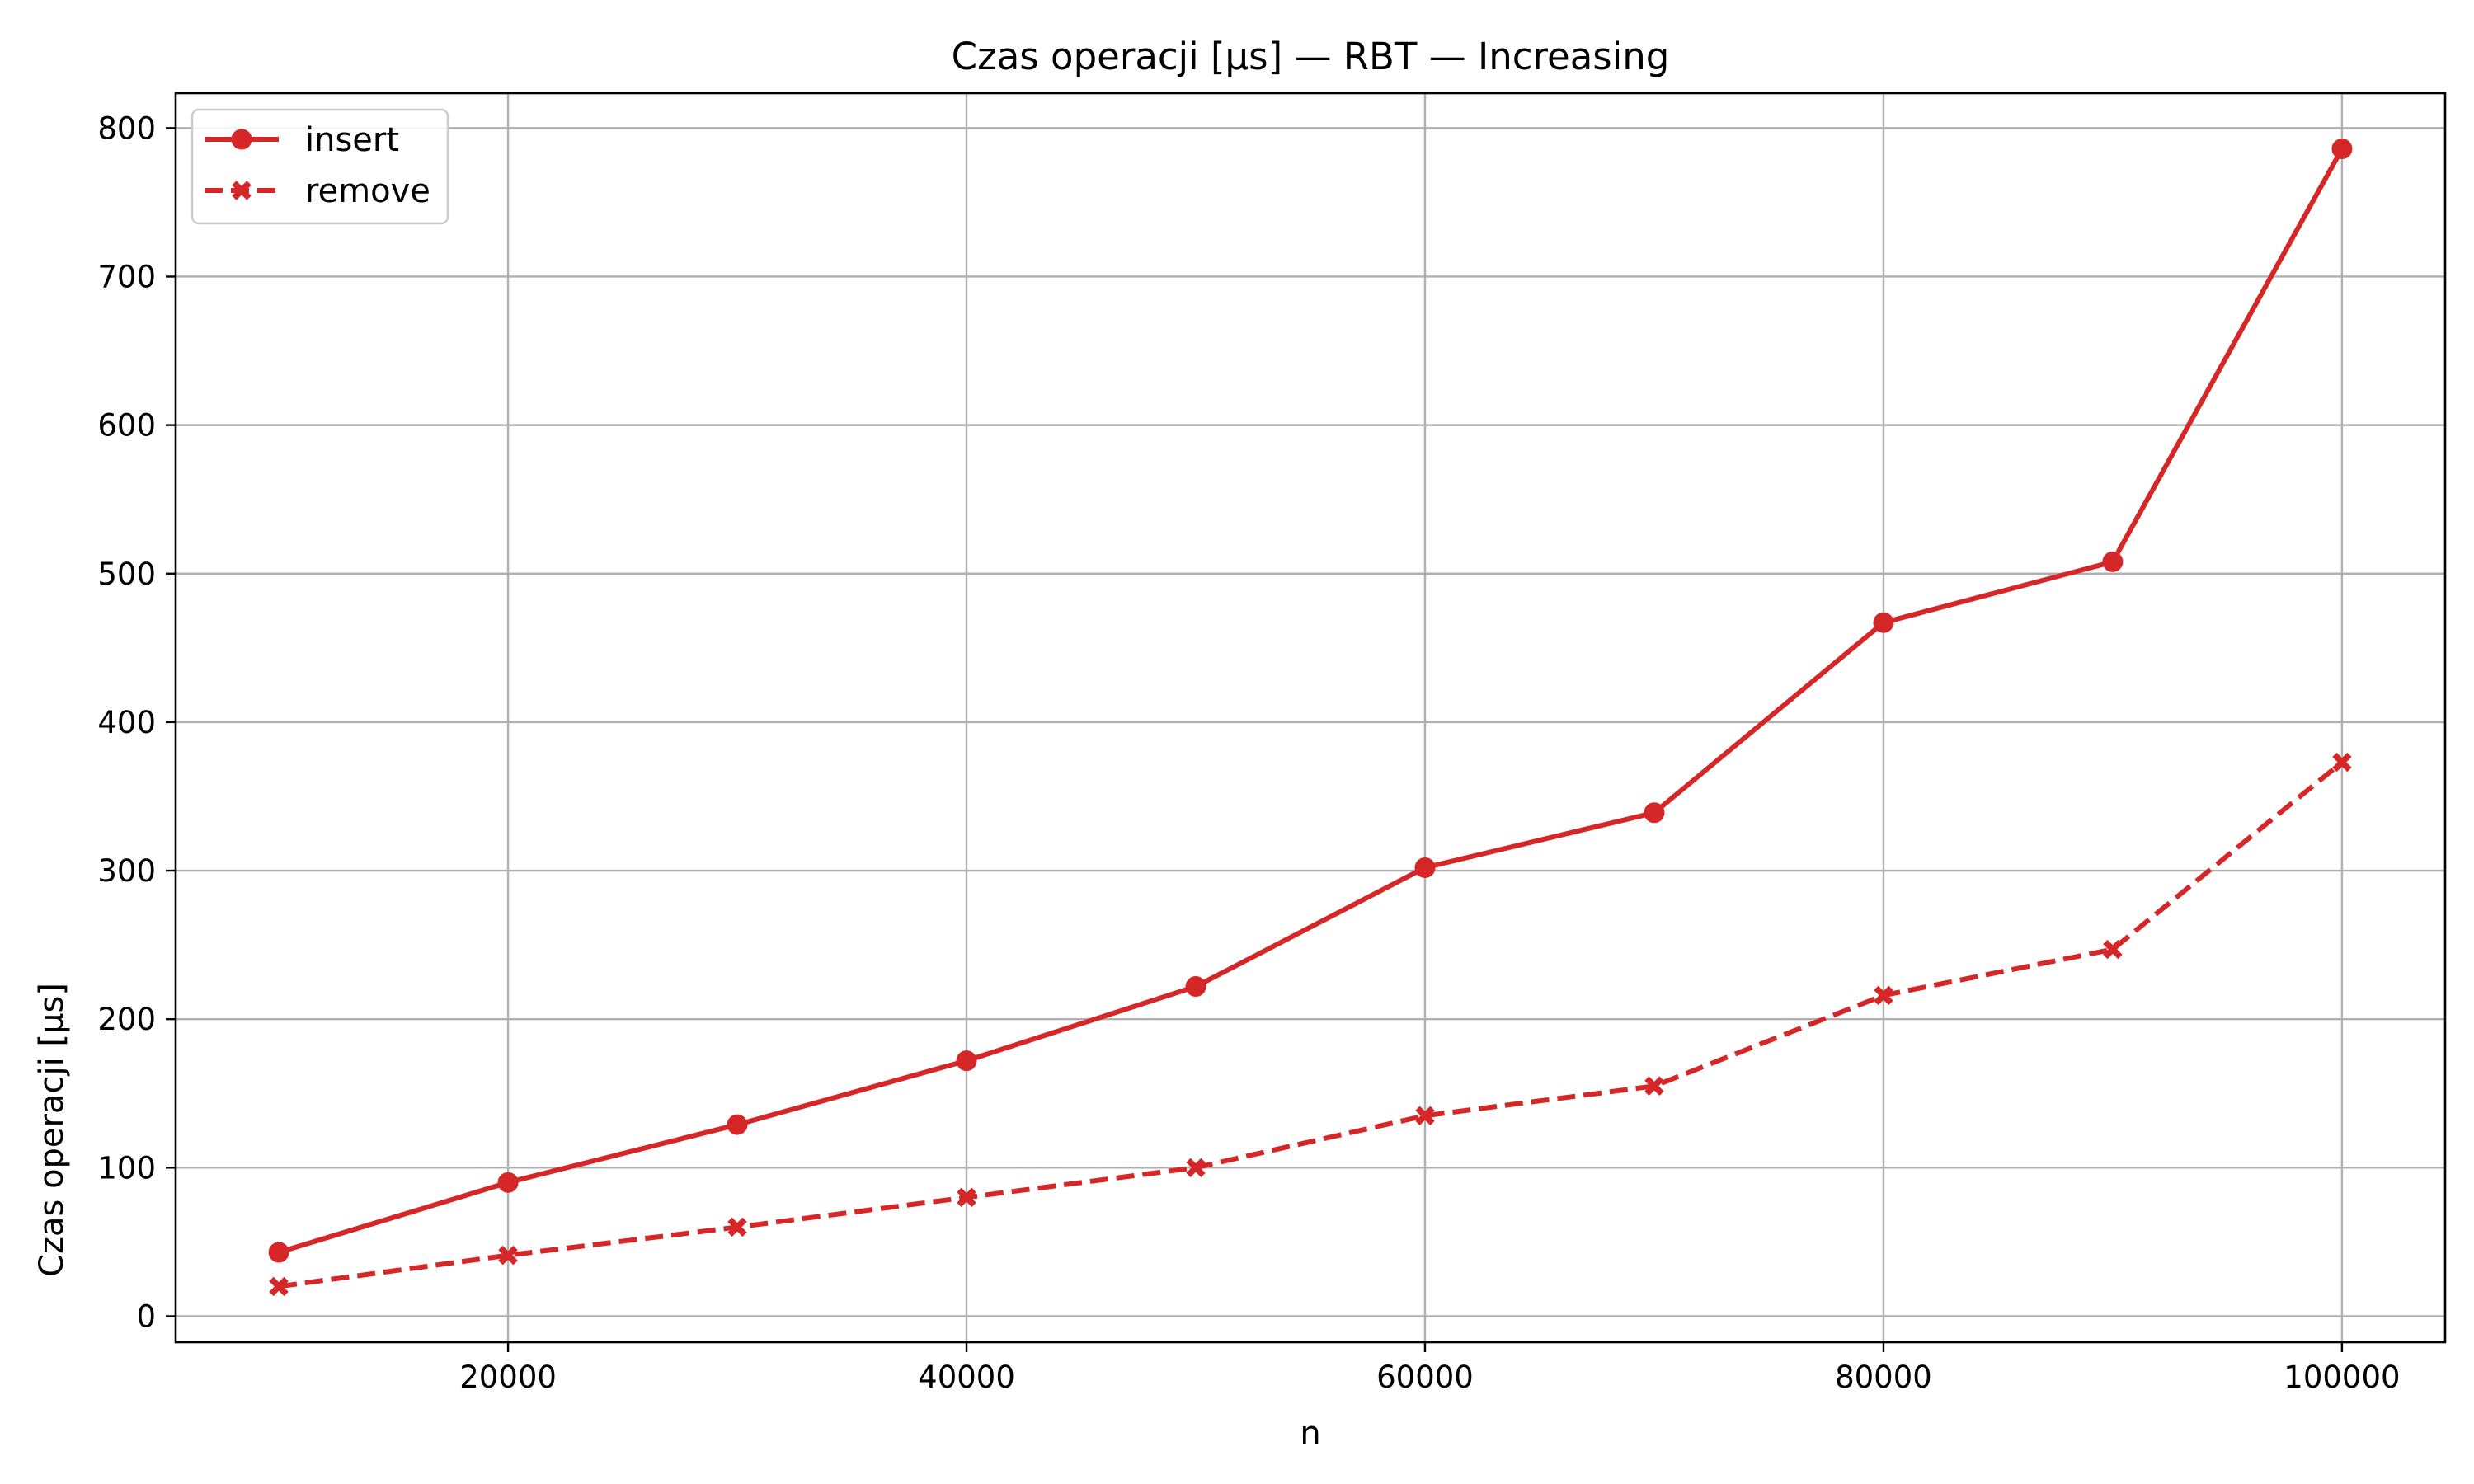  I want to click on y-axis: 0 100 200 300 400 500 600 700 800, so click(136, 722).